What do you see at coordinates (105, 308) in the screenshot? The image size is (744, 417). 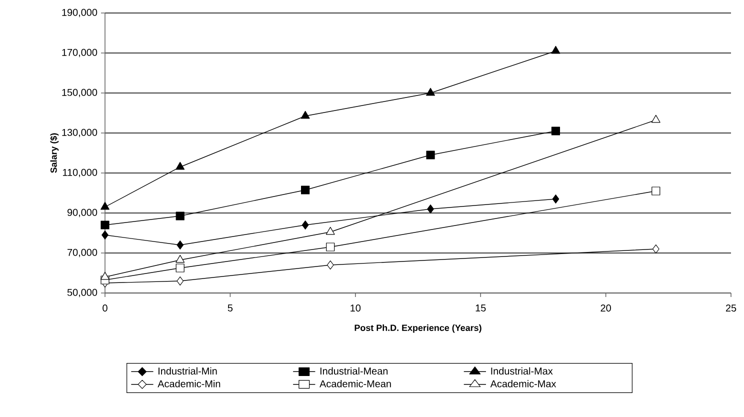 I see `x-tick-label: 0` at bounding box center [105, 308].